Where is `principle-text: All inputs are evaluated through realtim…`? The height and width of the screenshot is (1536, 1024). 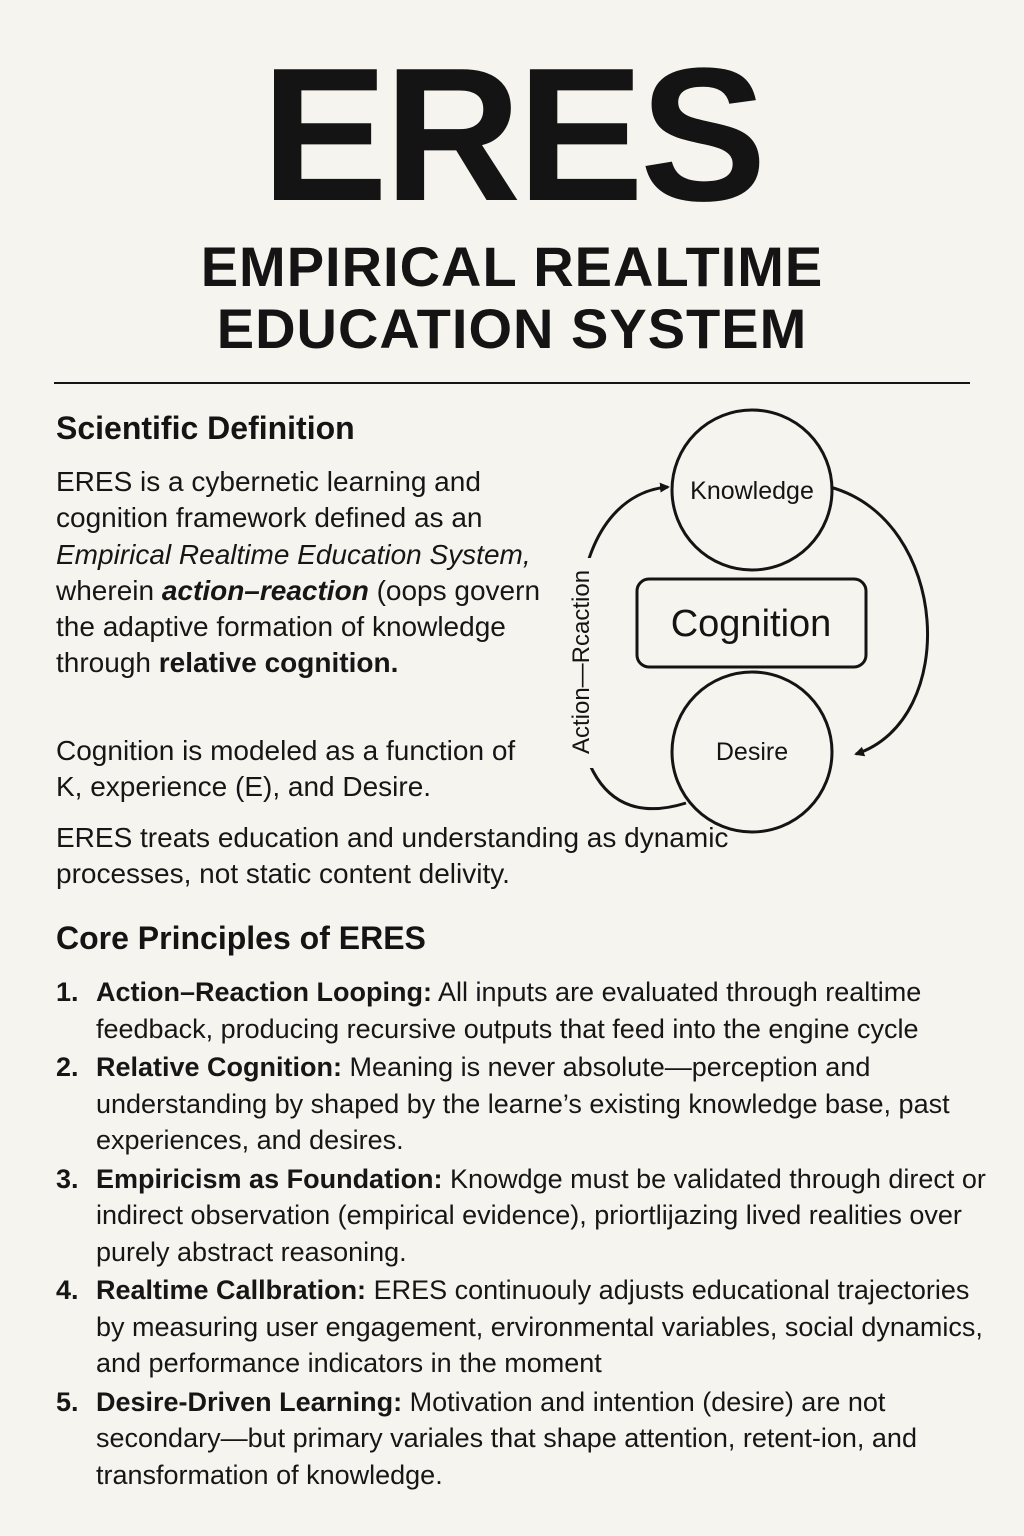 principle-text: All inputs are evaluated through realtim… is located at coordinates (509, 1010).